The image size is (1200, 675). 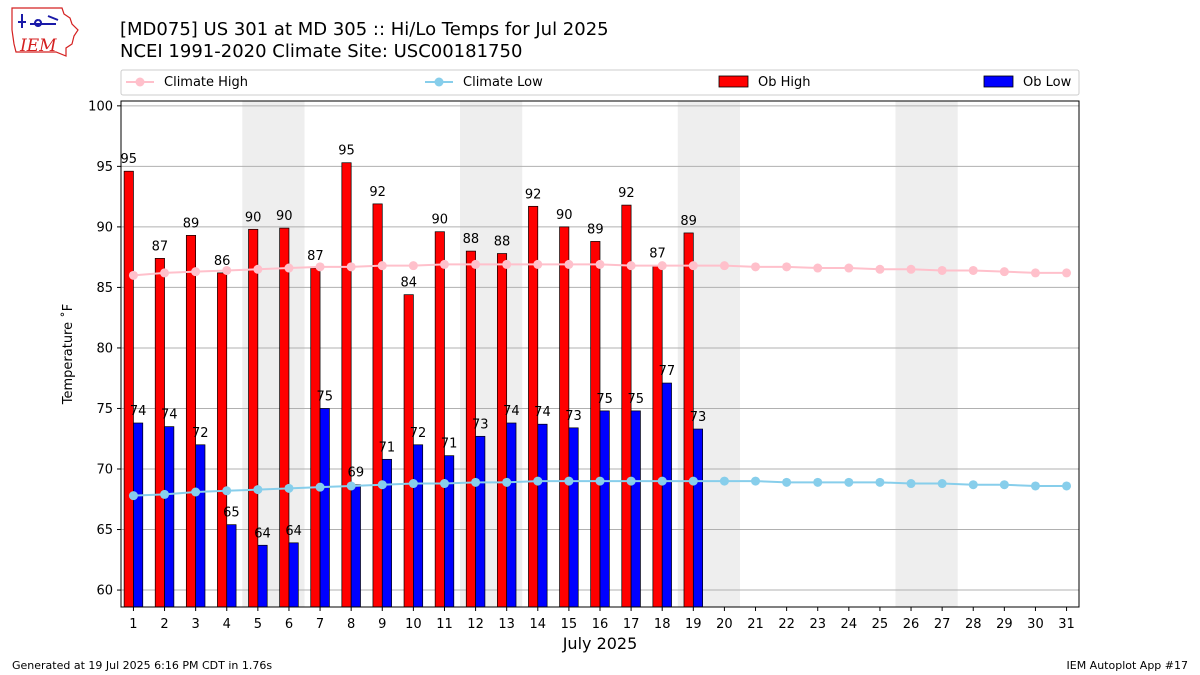 What do you see at coordinates (262, 533) in the screenshot?
I see `label-ob-low-day-5: 64` at bounding box center [262, 533].